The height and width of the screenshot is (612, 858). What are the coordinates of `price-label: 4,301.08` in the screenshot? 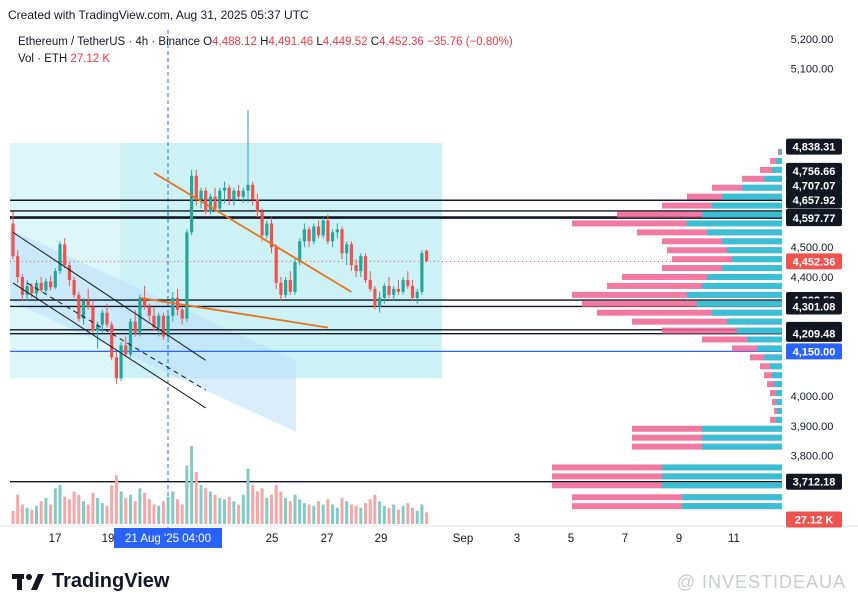 It's located at (814, 307).